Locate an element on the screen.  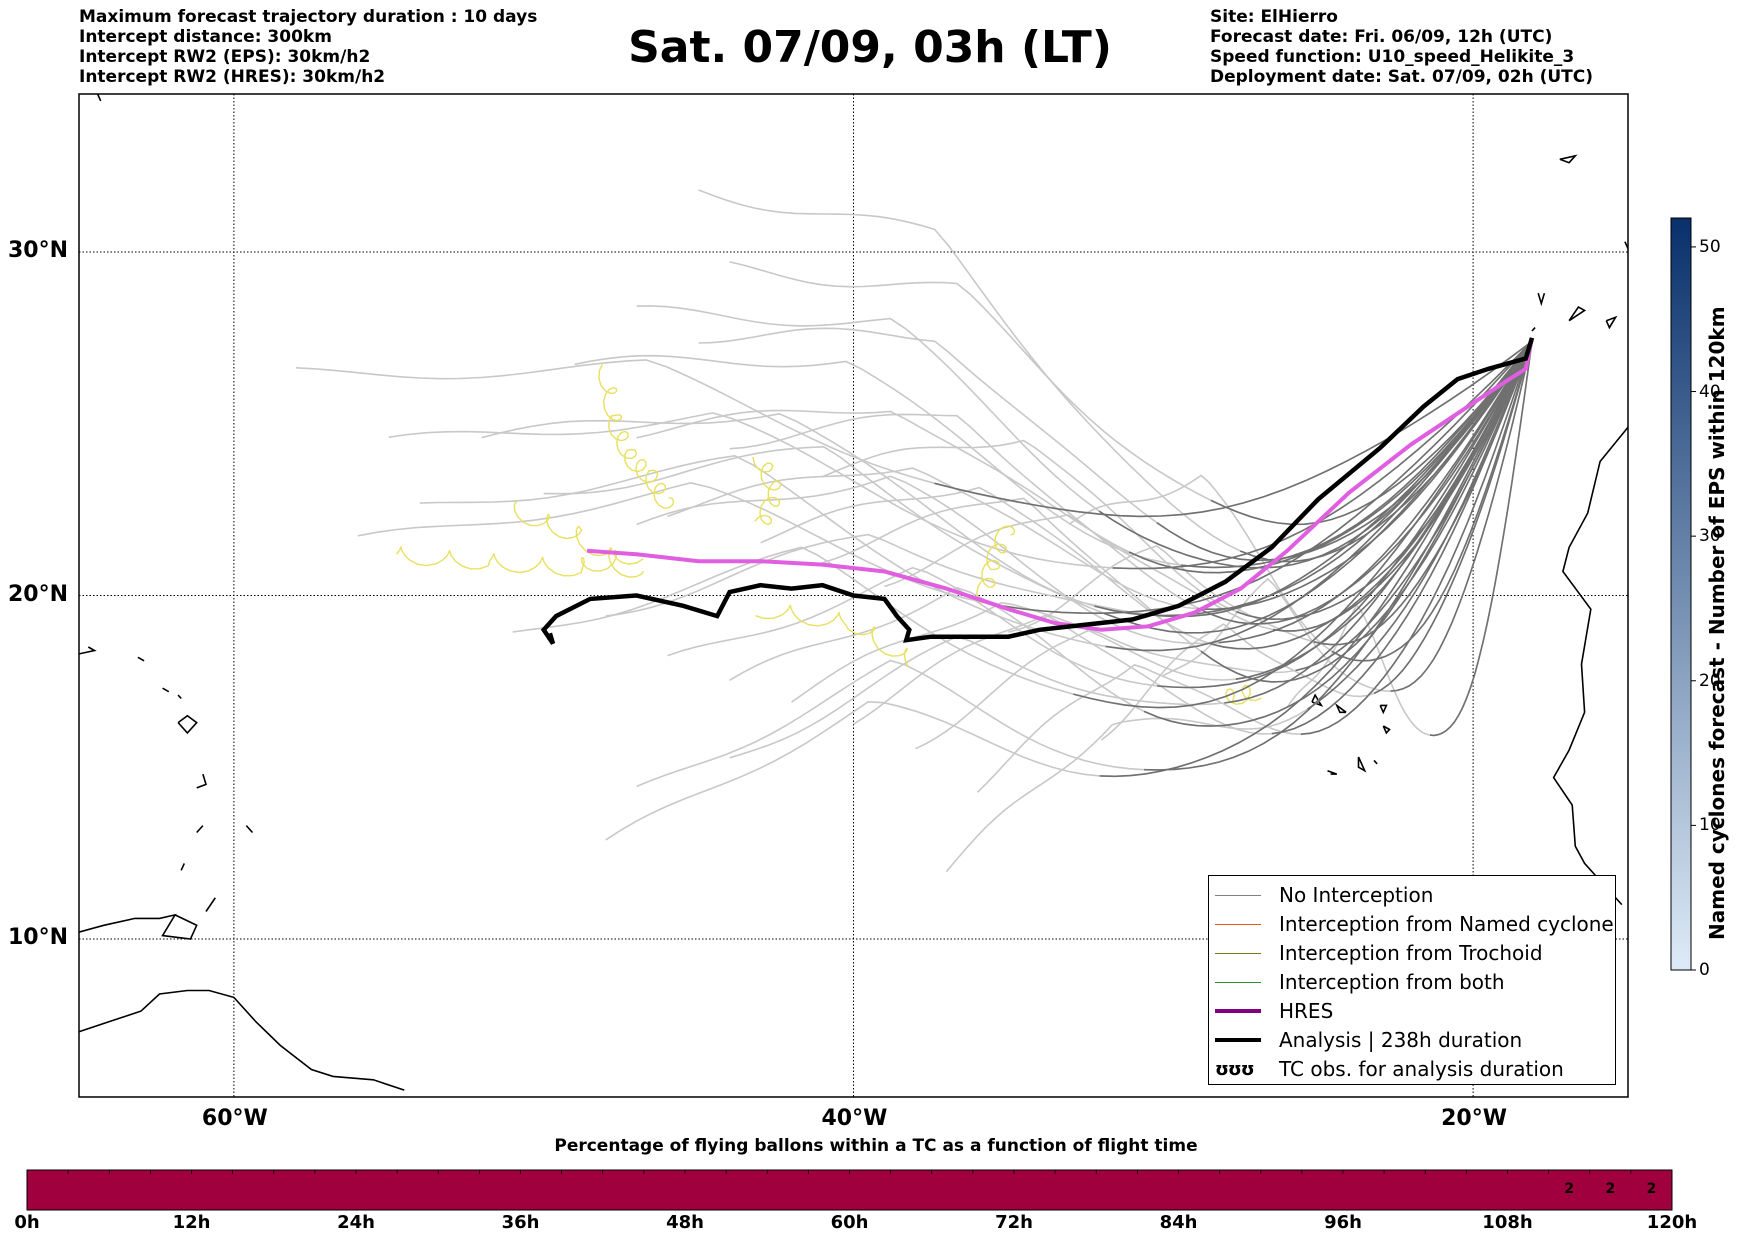
longitude-label: 20°W is located at coordinates (1474, 1118).